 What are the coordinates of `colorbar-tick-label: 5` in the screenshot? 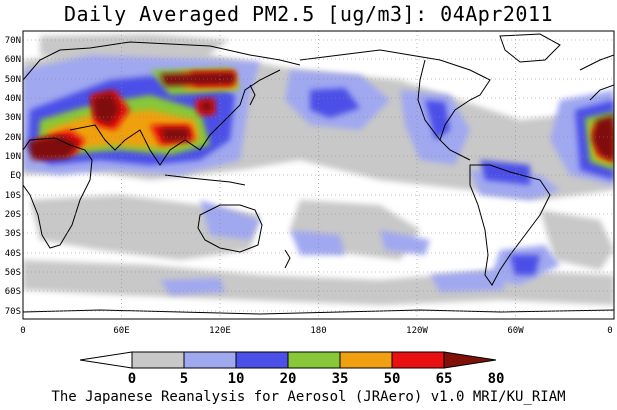 It's located at (184, 379).